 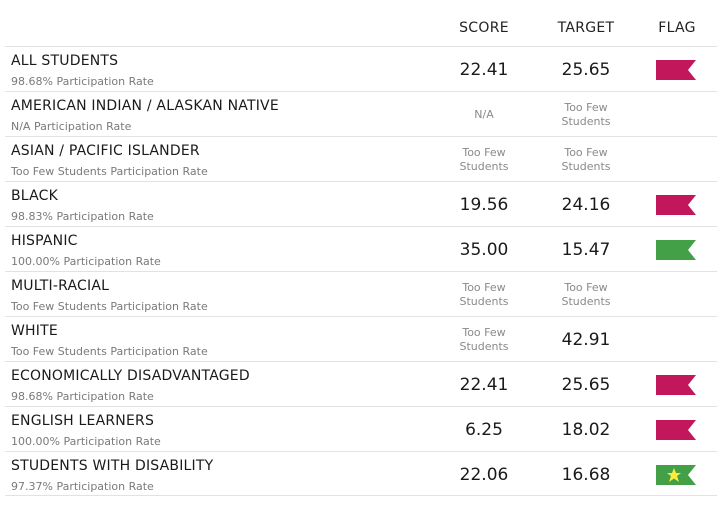 What do you see at coordinates (34, 331) in the screenshot?
I see `group-name: WHITE` at bounding box center [34, 331].